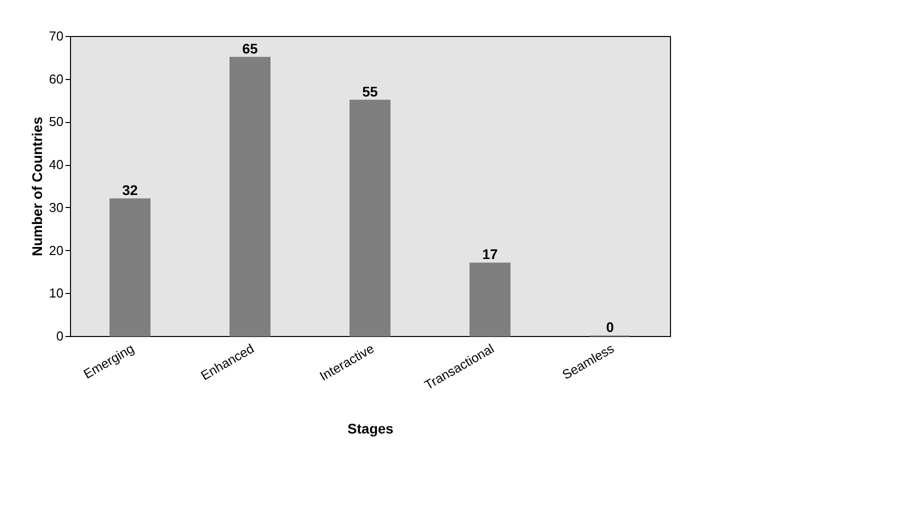 Image resolution: width=903 pixels, height=508 pixels. Describe the element at coordinates (56, 250) in the screenshot. I see `y-tick-label: 20` at that location.